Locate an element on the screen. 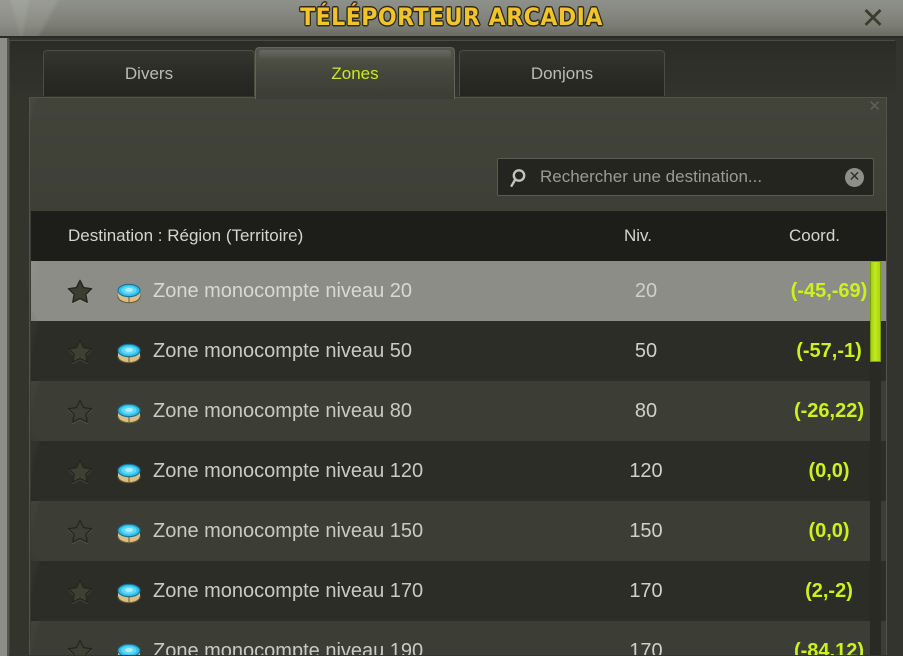 Image resolution: width=903 pixels, height=656 pixels. destination-level: 150 is located at coordinates (646, 530).